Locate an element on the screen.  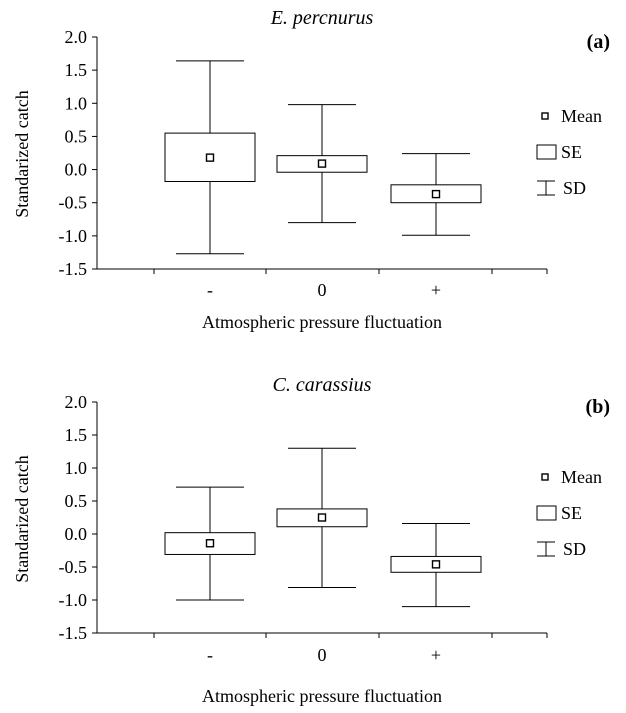
panel-label: (a) is located at coordinates (598, 42).